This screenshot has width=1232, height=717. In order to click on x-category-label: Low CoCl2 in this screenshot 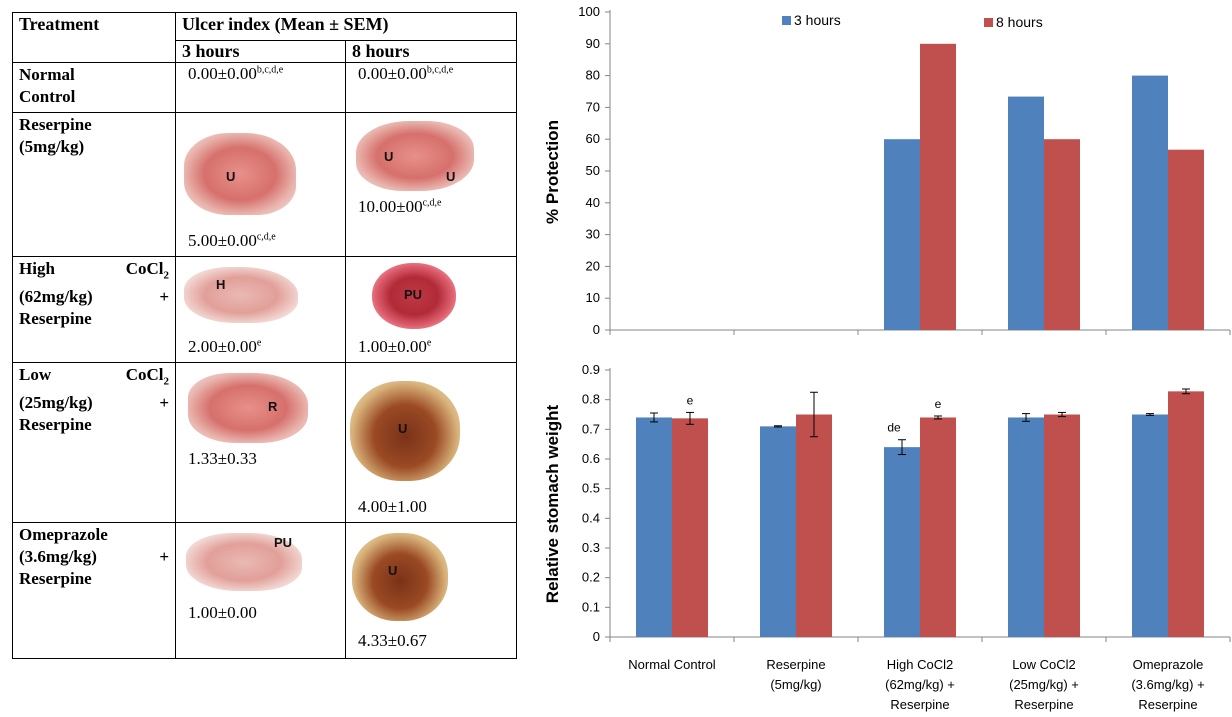, I will do `click(1044, 664)`.